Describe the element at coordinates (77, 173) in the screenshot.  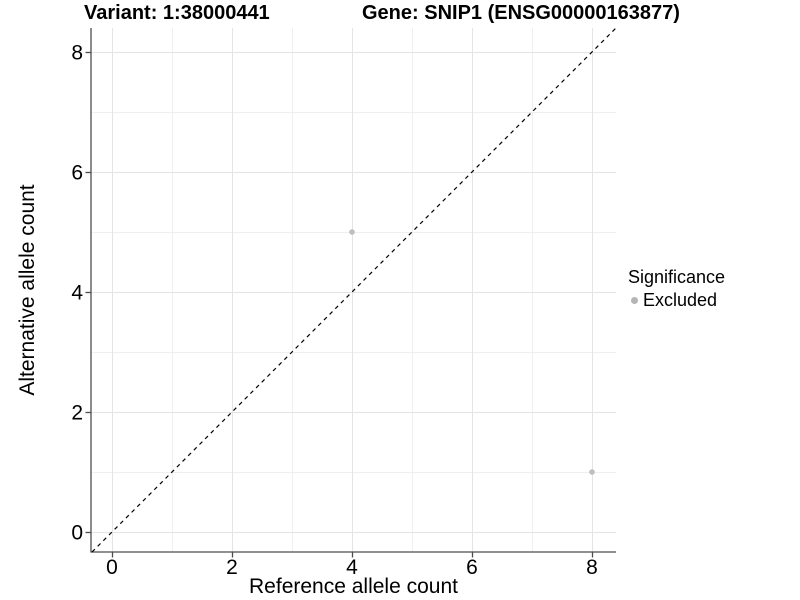
I see `y-tick-label: 6` at that location.